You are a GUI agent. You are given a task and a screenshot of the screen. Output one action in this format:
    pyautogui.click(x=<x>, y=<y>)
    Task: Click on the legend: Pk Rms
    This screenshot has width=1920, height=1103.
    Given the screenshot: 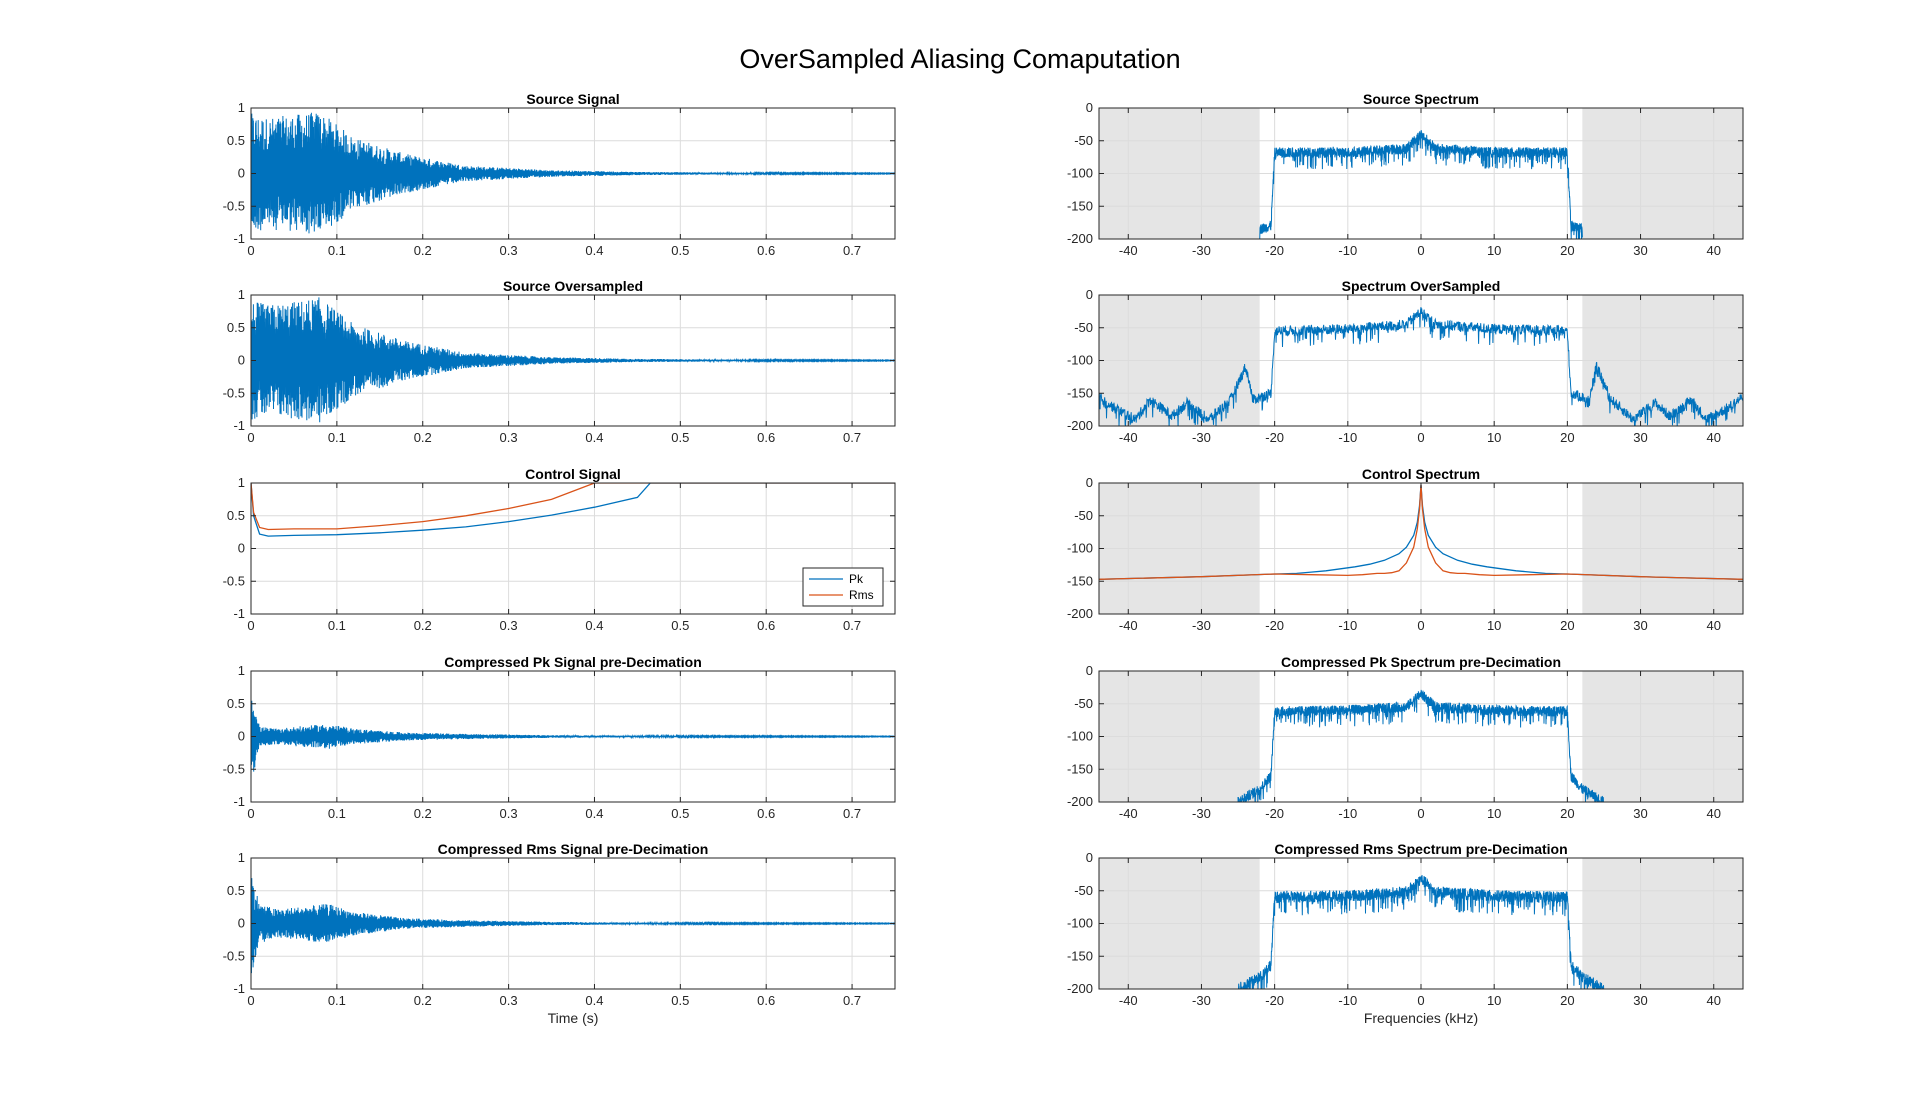 What is the action you would take?
    pyautogui.click(x=843, y=587)
    